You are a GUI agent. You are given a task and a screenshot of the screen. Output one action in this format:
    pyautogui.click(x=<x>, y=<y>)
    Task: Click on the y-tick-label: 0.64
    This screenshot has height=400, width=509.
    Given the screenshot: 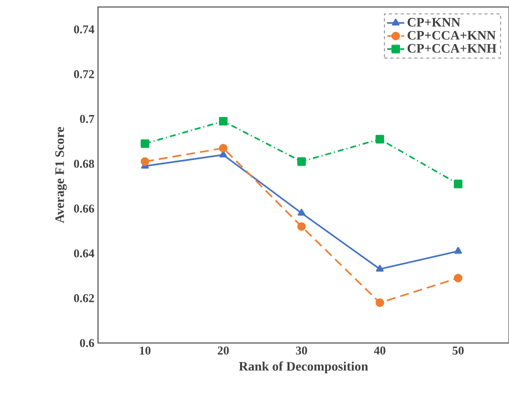 What is the action you would take?
    pyautogui.click(x=84, y=253)
    